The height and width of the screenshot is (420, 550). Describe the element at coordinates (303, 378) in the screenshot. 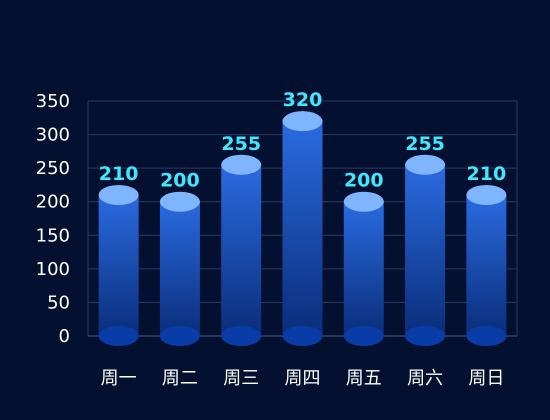

I see `x-tick-label: 周四` at that location.